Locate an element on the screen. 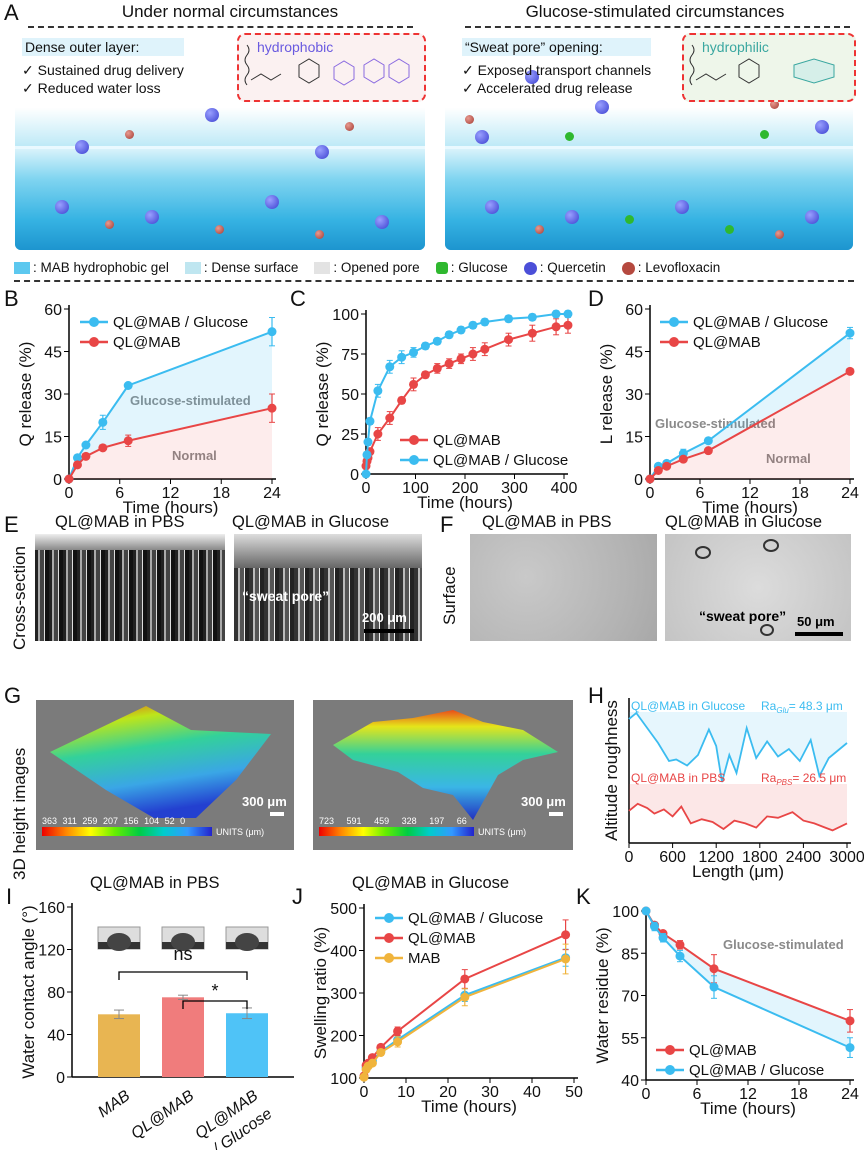 Image resolution: width=864 pixels, height=1150 pixels. hydrophilic-label: hydrophilic is located at coordinates (735, 47).